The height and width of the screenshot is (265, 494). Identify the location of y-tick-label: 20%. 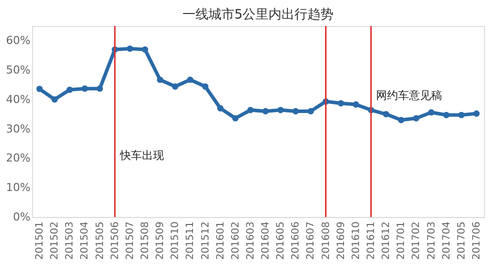
(18, 158).